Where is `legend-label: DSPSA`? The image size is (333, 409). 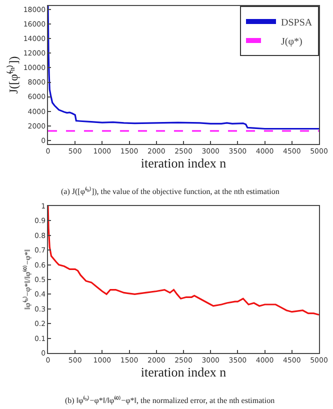
legend-label: DSPSA is located at coordinates (297, 22).